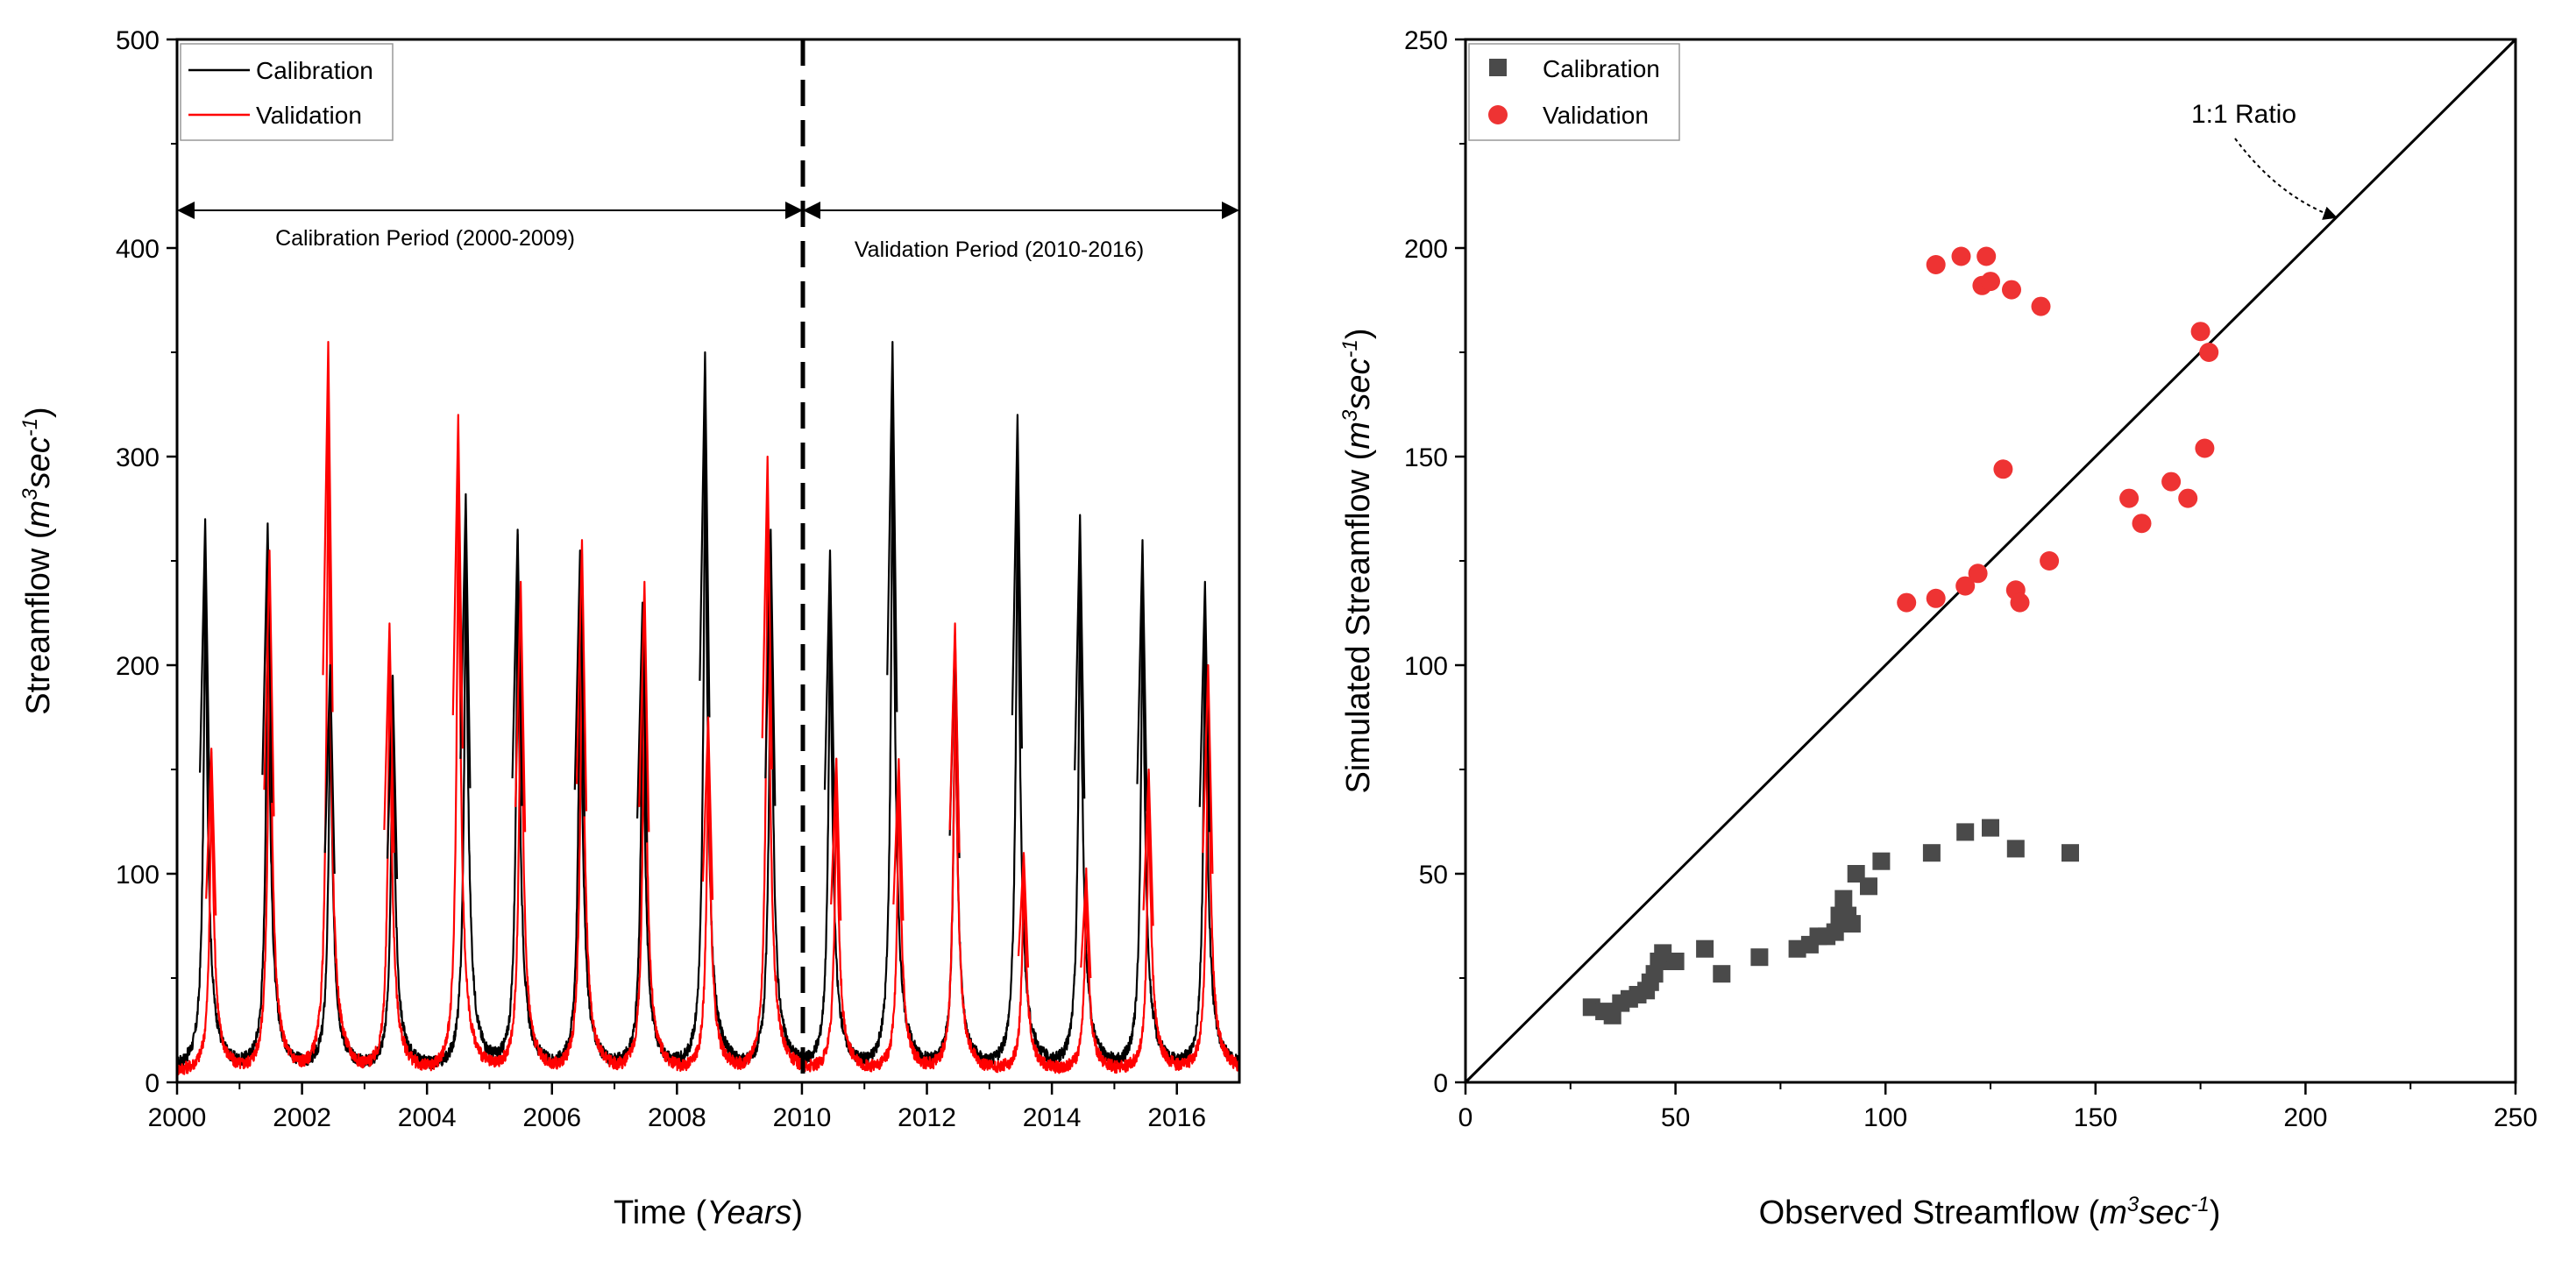  What do you see at coordinates (146, 562) in the screenshot?
I see `timeseries-y-ticks: 0 100 200 300 400 500` at bounding box center [146, 562].